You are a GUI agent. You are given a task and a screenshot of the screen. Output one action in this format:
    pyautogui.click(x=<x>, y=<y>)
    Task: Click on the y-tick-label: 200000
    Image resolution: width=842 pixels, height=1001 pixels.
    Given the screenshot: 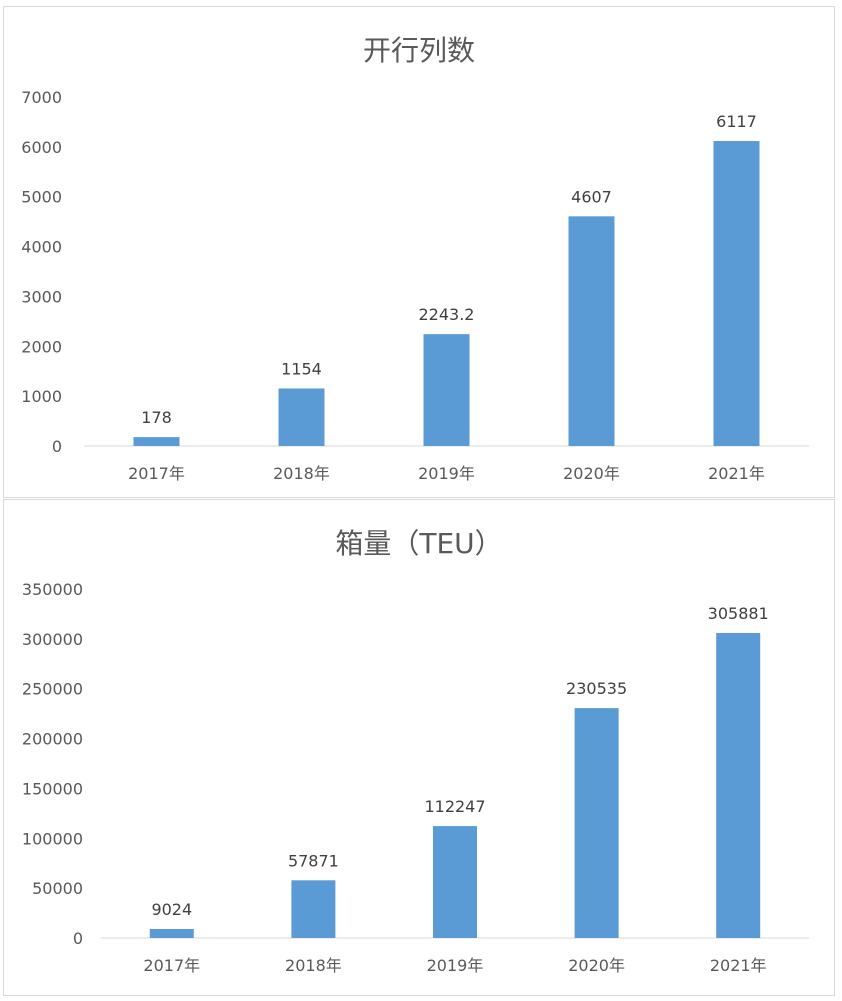 What is the action you would take?
    pyautogui.click(x=52, y=739)
    